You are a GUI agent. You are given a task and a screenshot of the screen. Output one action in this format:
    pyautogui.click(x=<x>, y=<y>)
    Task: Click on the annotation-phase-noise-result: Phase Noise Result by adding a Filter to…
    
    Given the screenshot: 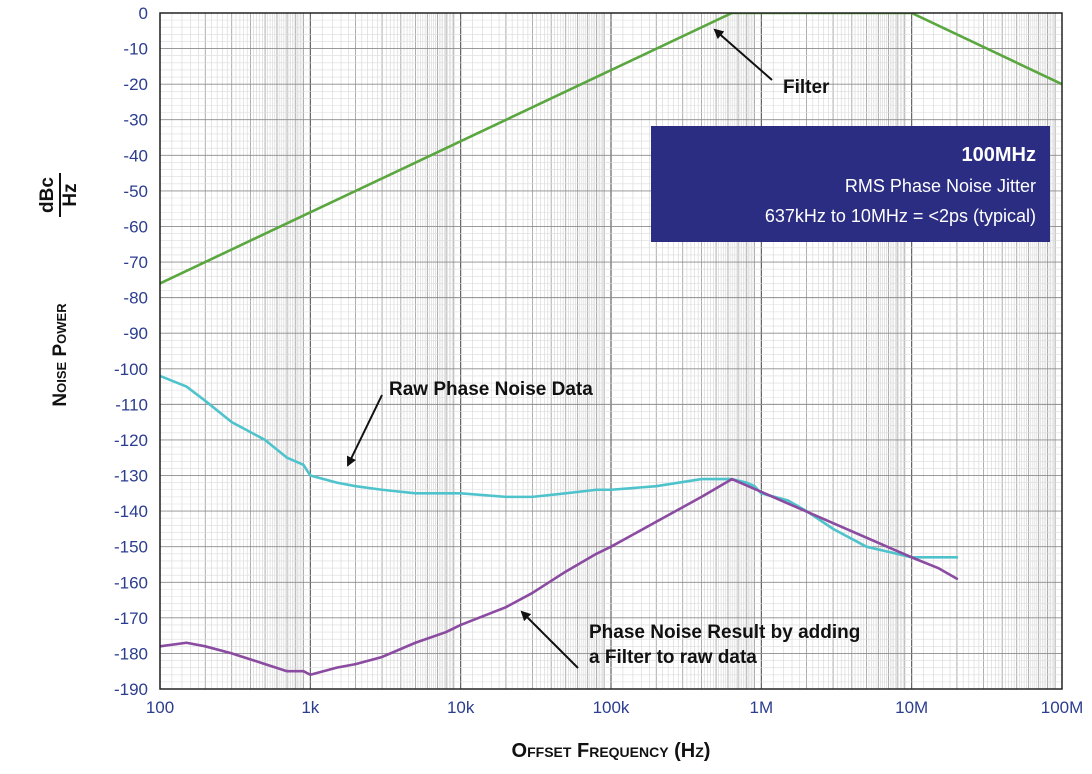 What is the action you would take?
    pyautogui.click(x=690, y=639)
    